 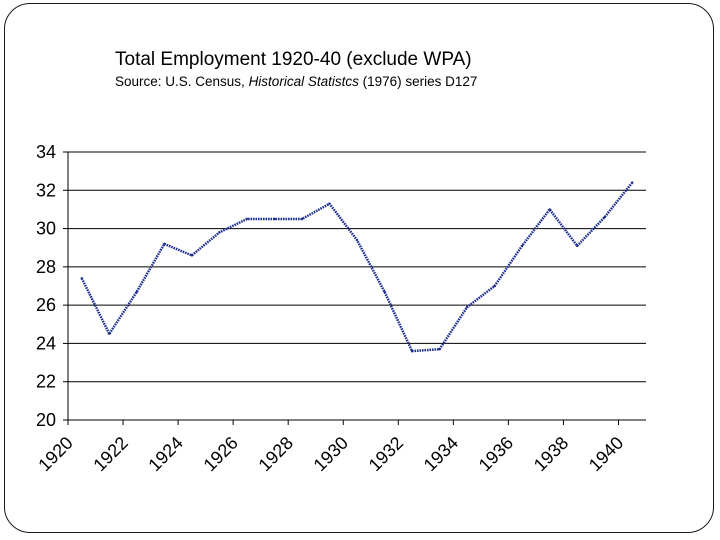 What do you see at coordinates (46, 420) in the screenshot?
I see `y-tick-label-20: 20` at bounding box center [46, 420].